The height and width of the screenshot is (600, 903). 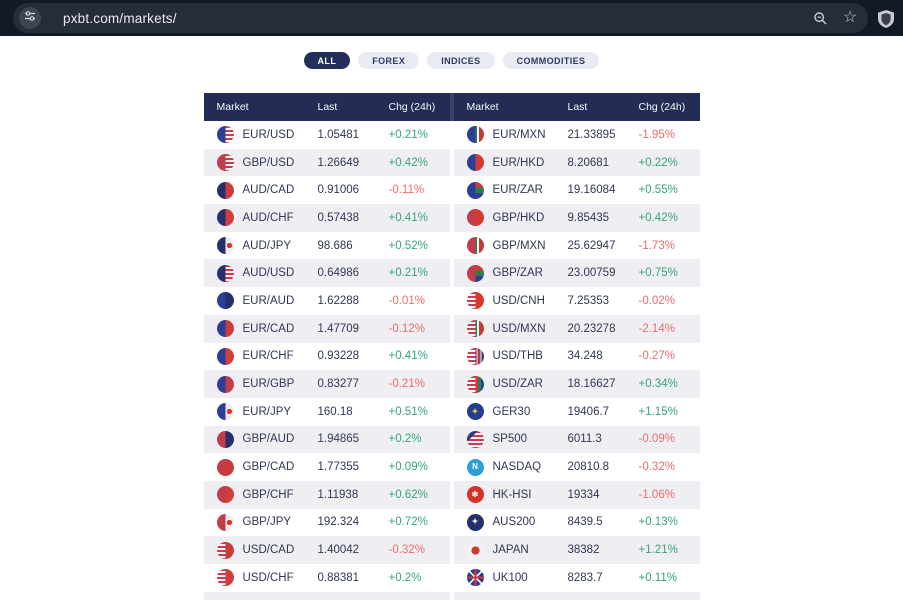 I want to click on table-row: EUR/CHF 0.93228 +0.41%, so click(x=327, y=357).